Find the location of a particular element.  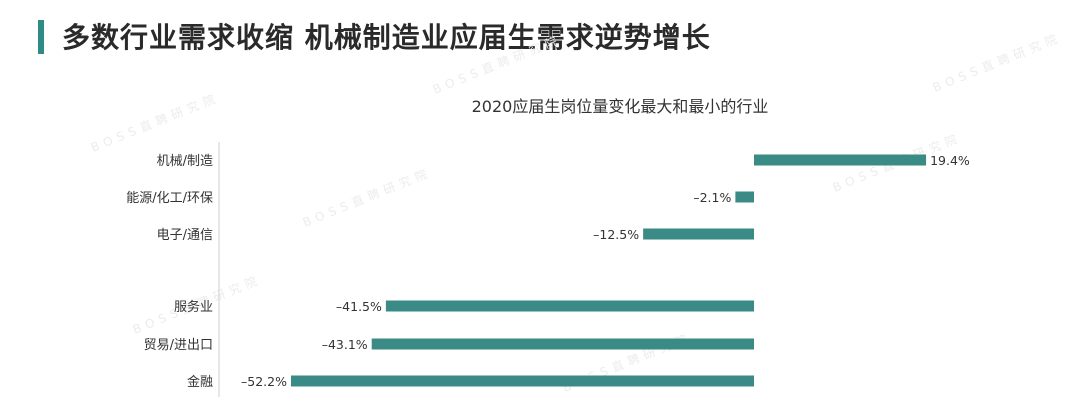

category-label: 能源/化工/环保 is located at coordinates (169, 198).